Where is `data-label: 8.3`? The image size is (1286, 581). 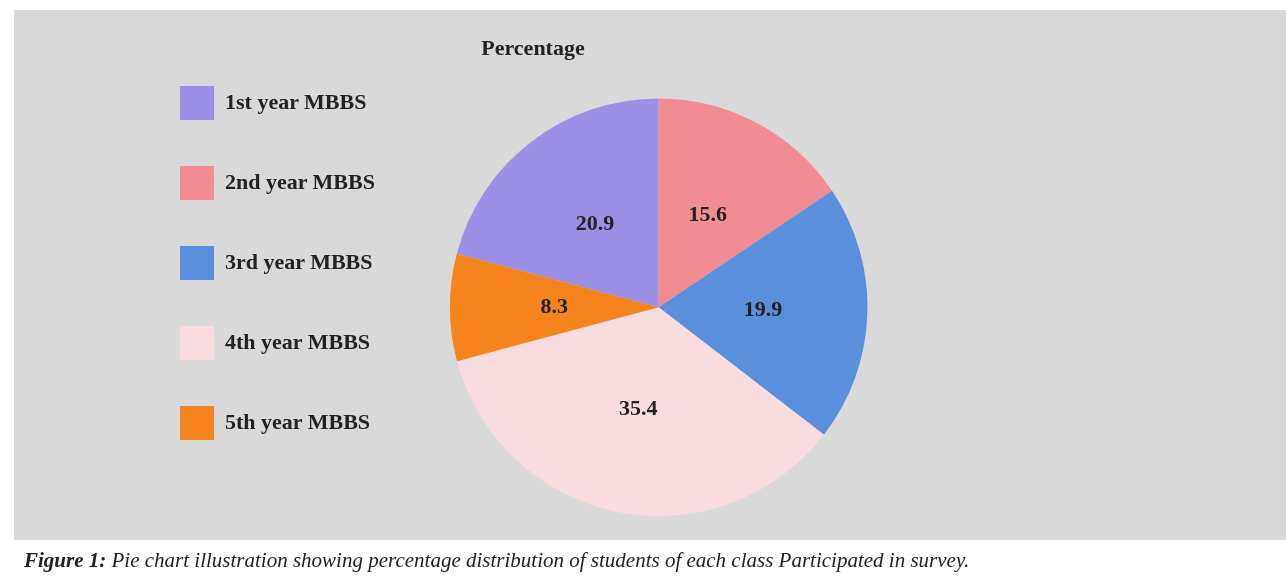 data-label: 8.3 is located at coordinates (554, 306).